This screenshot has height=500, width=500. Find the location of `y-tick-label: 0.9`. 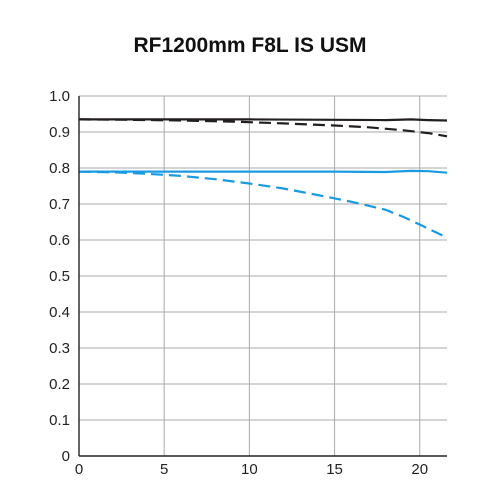

y-tick-label: 0.9 is located at coordinates (59, 132).